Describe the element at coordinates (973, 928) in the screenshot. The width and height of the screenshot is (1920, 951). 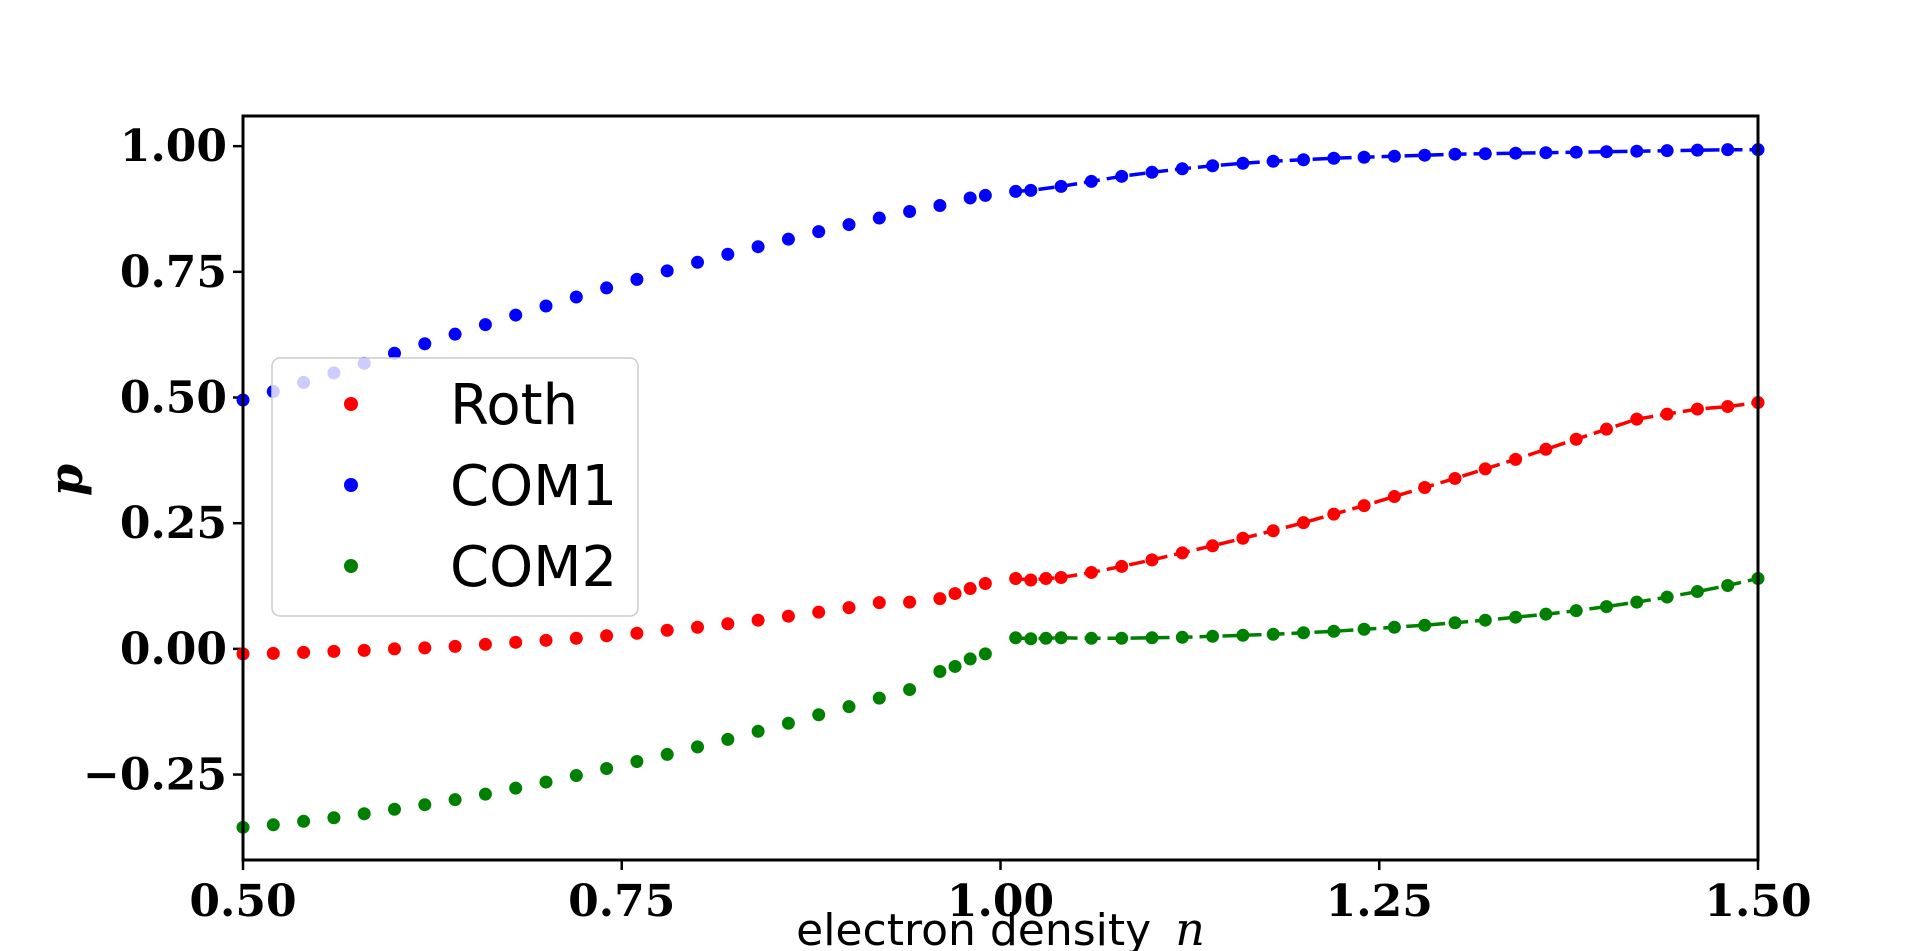
I see `x-axis-label-text: electron density` at that location.